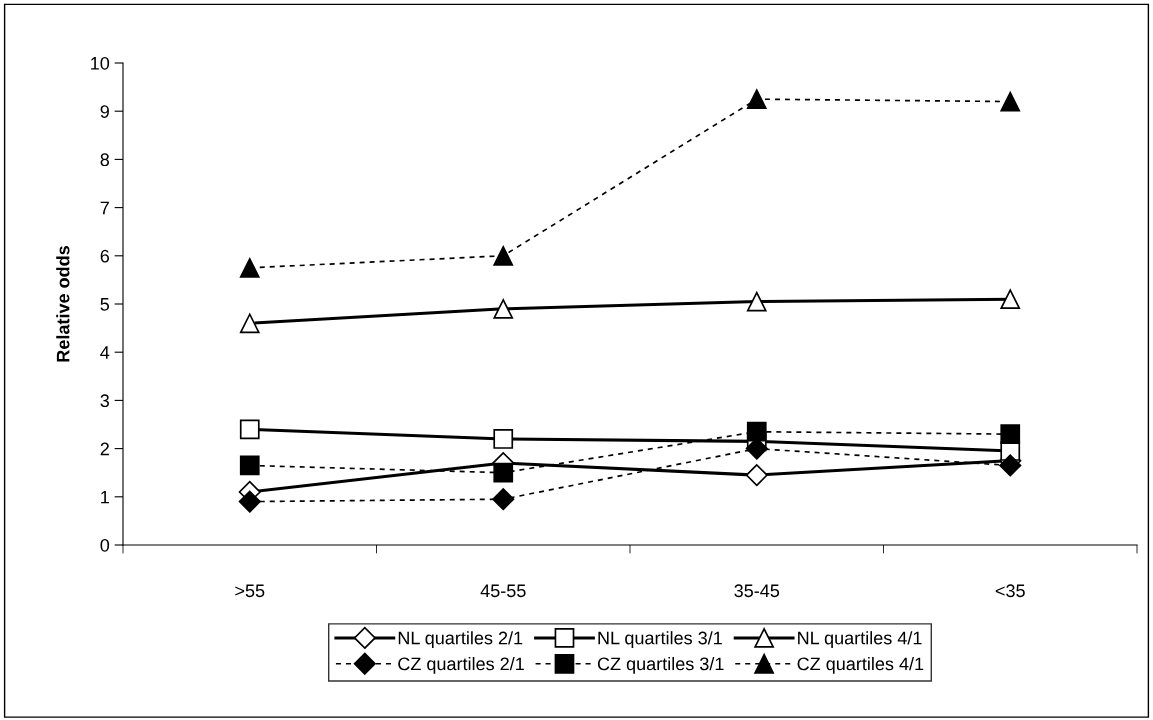 The height and width of the screenshot is (720, 1153). What do you see at coordinates (660, 639) in the screenshot?
I see `legend-label: NL quartiles 3/1` at bounding box center [660, 639].